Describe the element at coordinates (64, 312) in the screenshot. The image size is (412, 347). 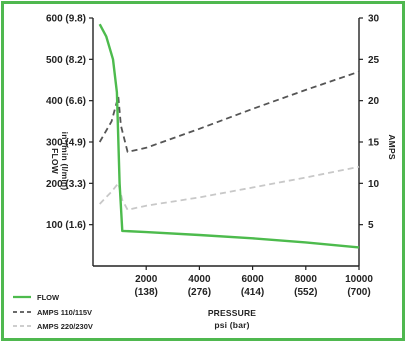
I see `legend-label: AMPS 110/115V` at that location.